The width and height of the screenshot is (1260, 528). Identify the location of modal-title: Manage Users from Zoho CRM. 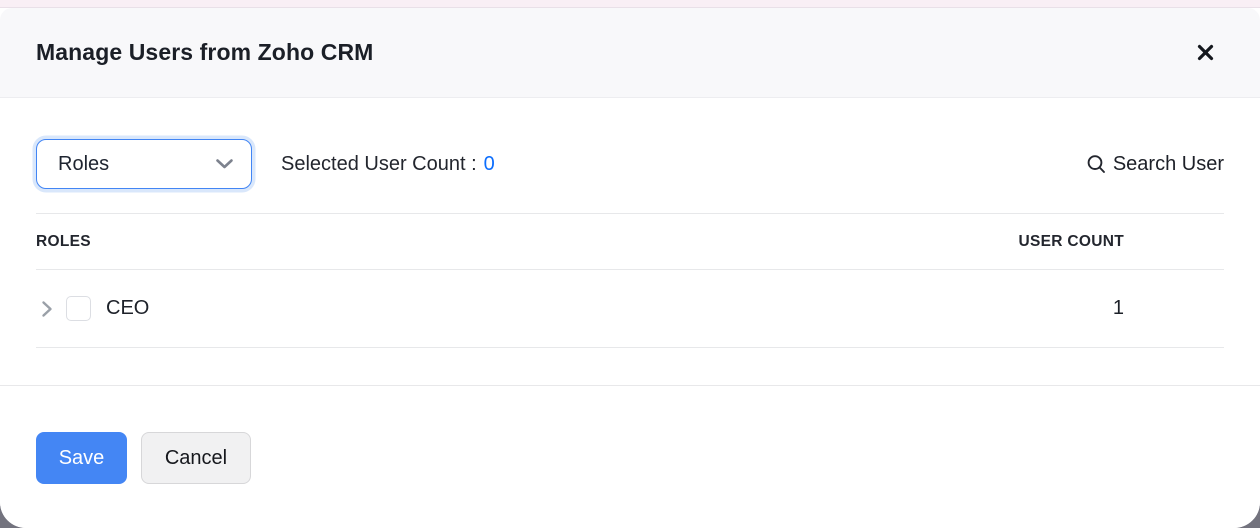
(205, 52).